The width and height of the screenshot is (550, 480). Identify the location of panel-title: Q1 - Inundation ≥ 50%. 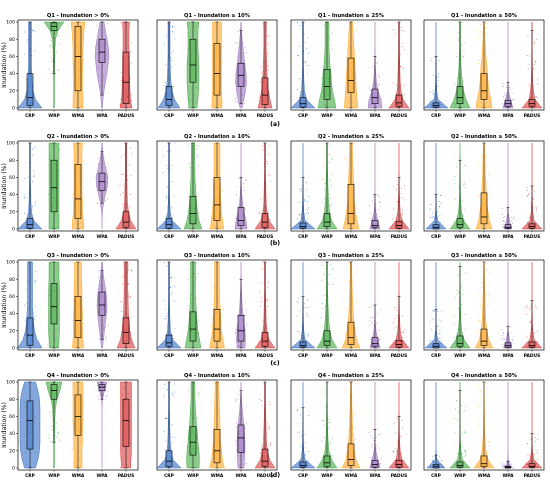
(484, 16).